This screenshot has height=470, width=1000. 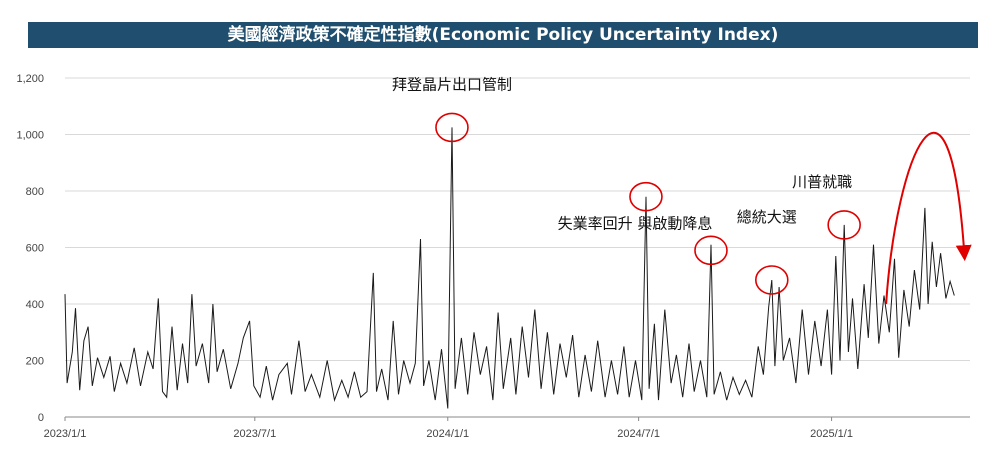 What do you see at coordinates (831, 434) in the screenshot?
I see `x-tick-label: 2025/1/1` at bounding box center [831, 434].